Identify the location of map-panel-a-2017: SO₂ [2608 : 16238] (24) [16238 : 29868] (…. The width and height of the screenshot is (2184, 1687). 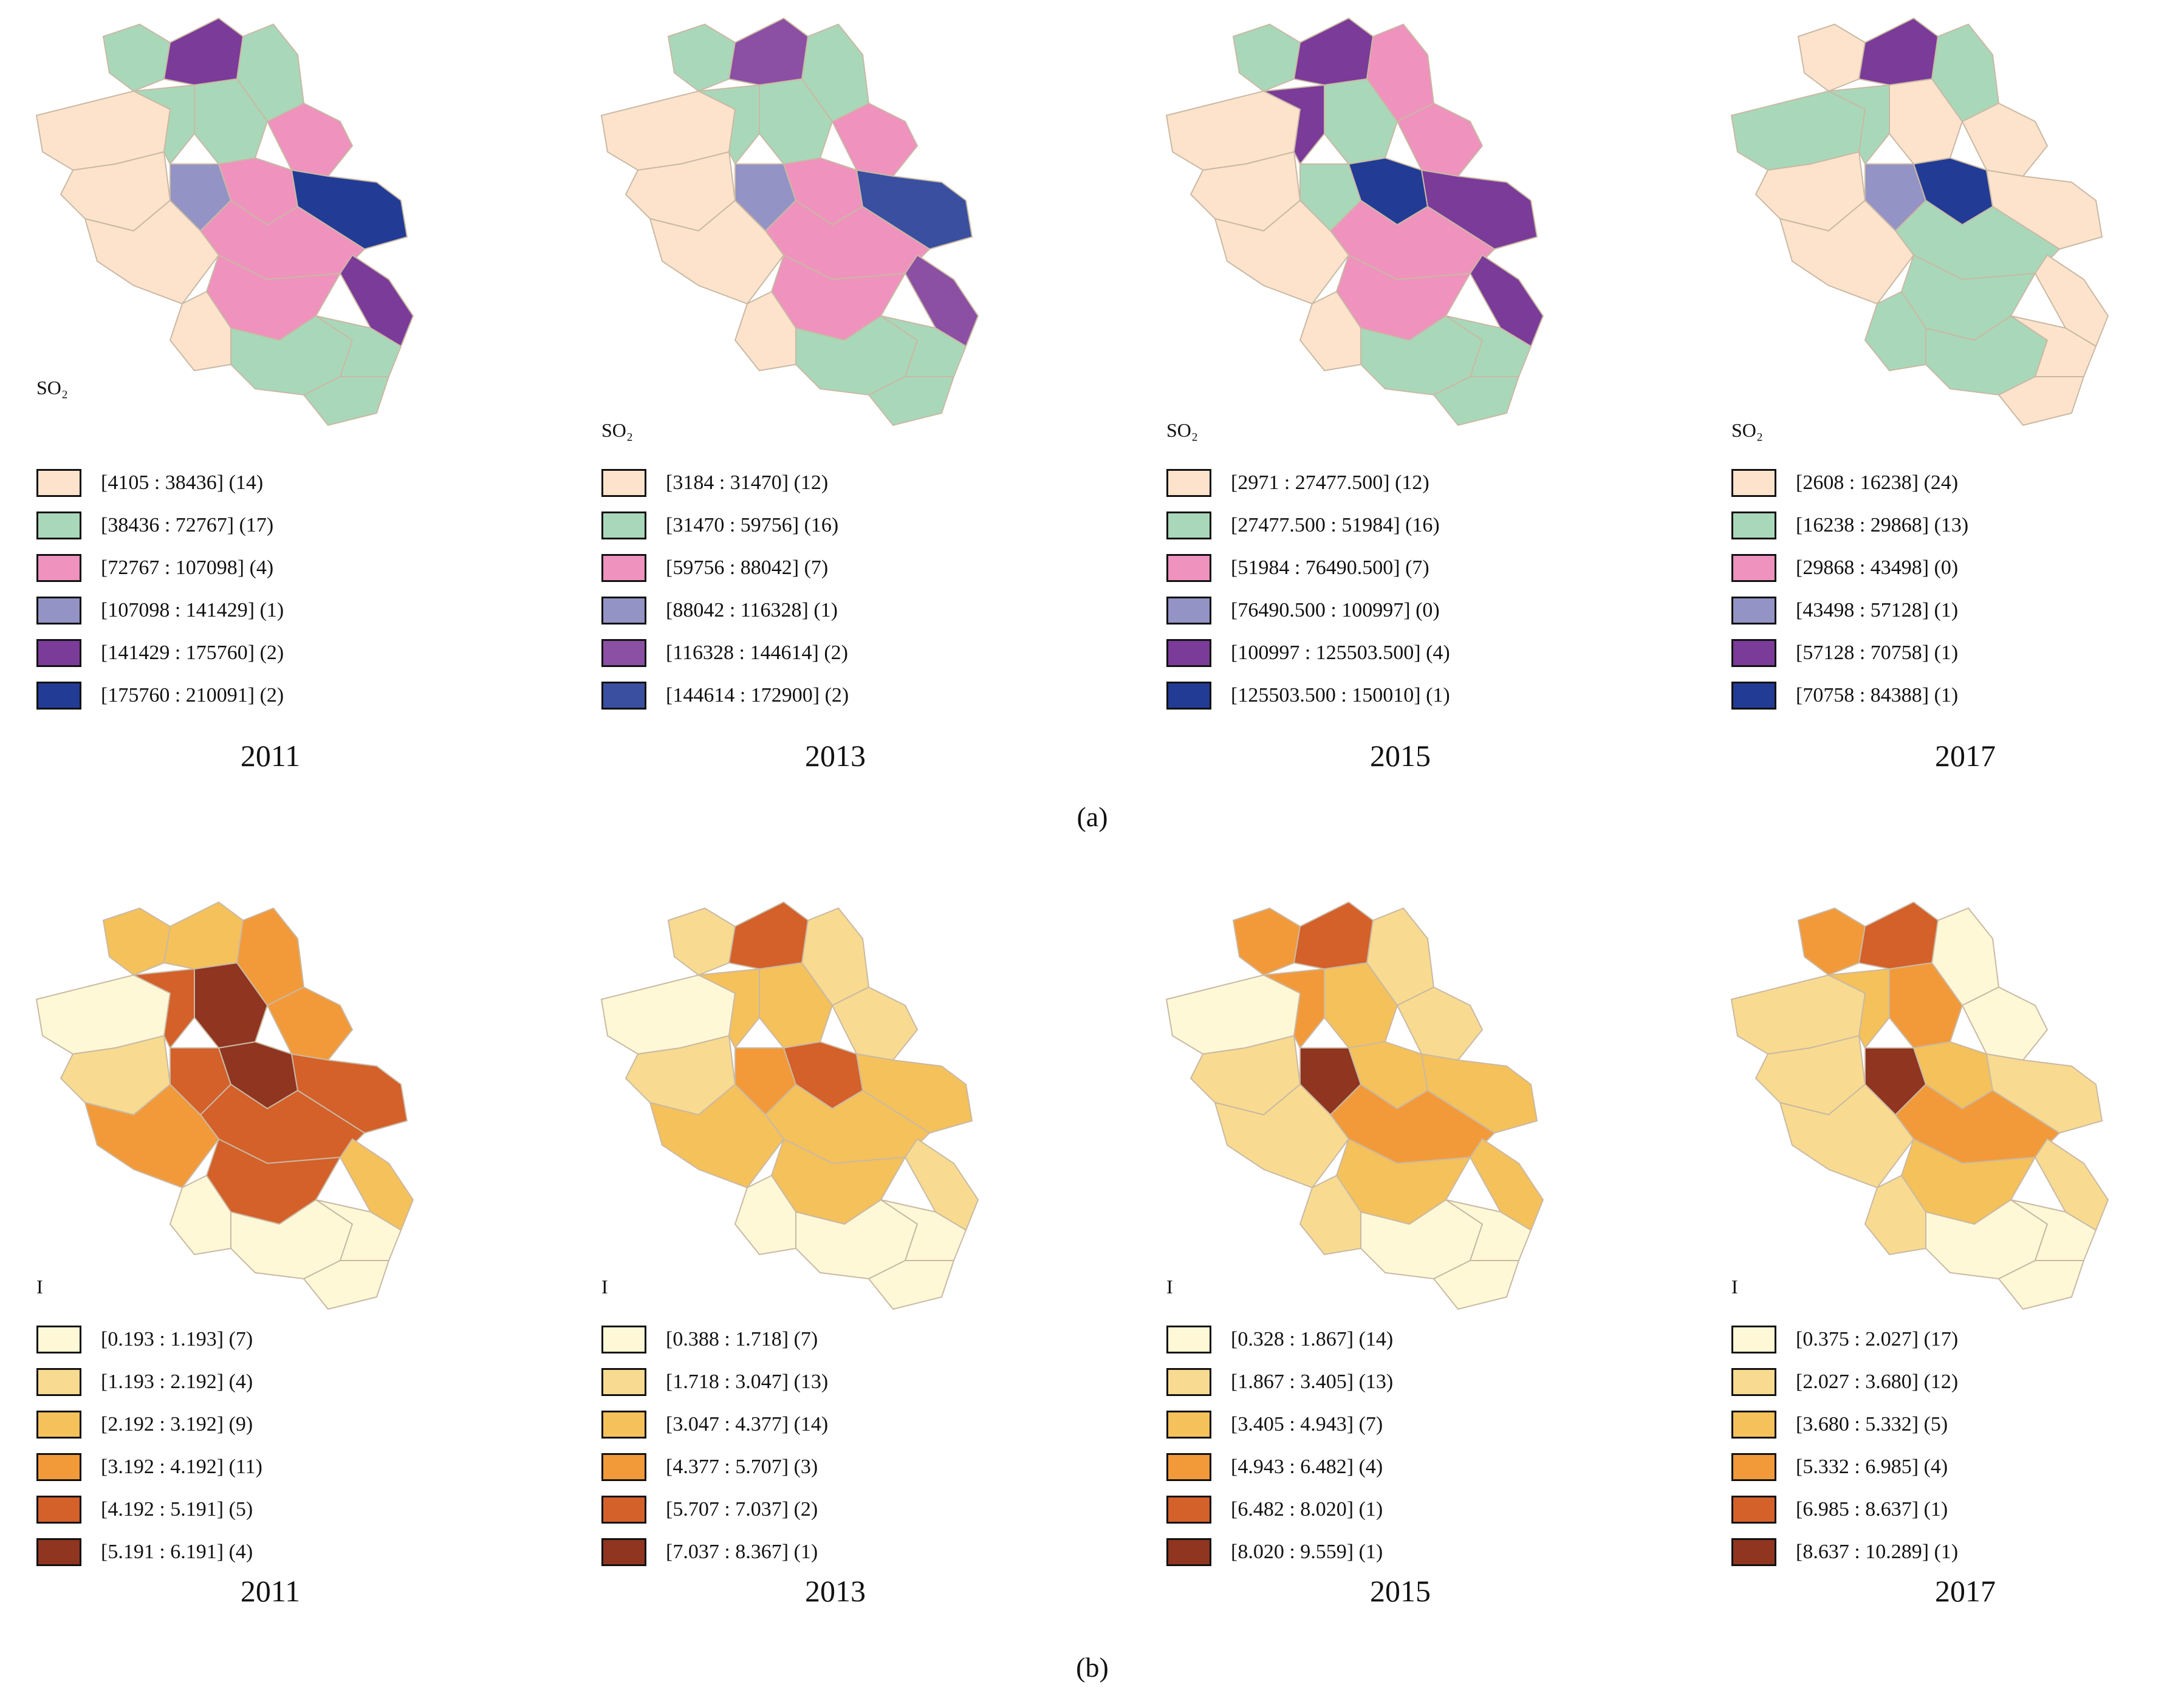
(1945, 395).